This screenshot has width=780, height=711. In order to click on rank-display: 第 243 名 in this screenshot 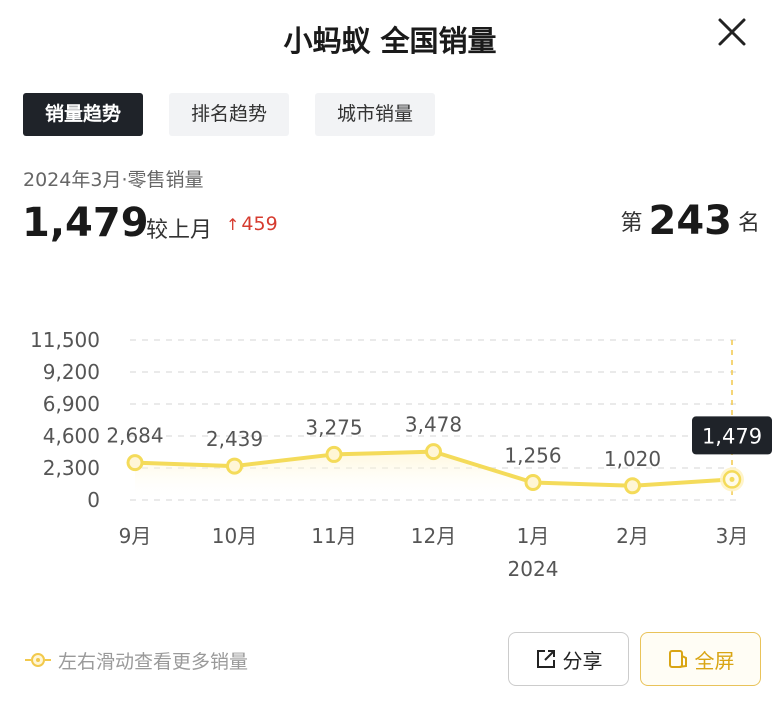, I will do `click(690, 221)`.